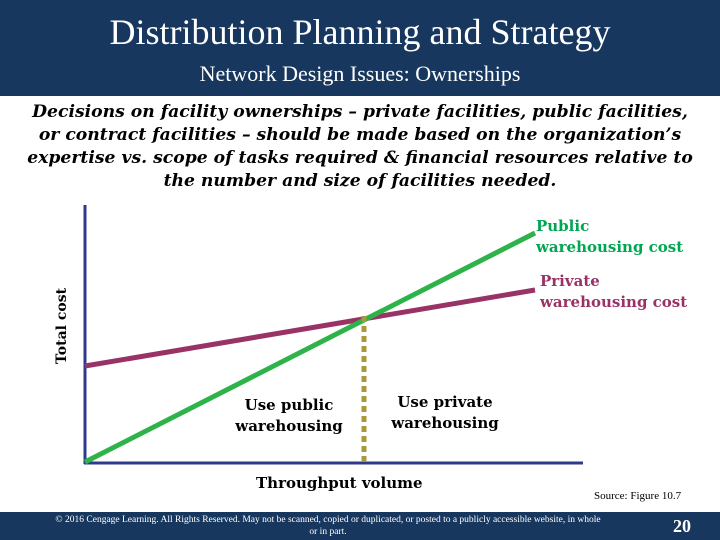 This screenshot has width=720, height=540. I want to click on private-cost-label-line1: Private, so click(570, 281).